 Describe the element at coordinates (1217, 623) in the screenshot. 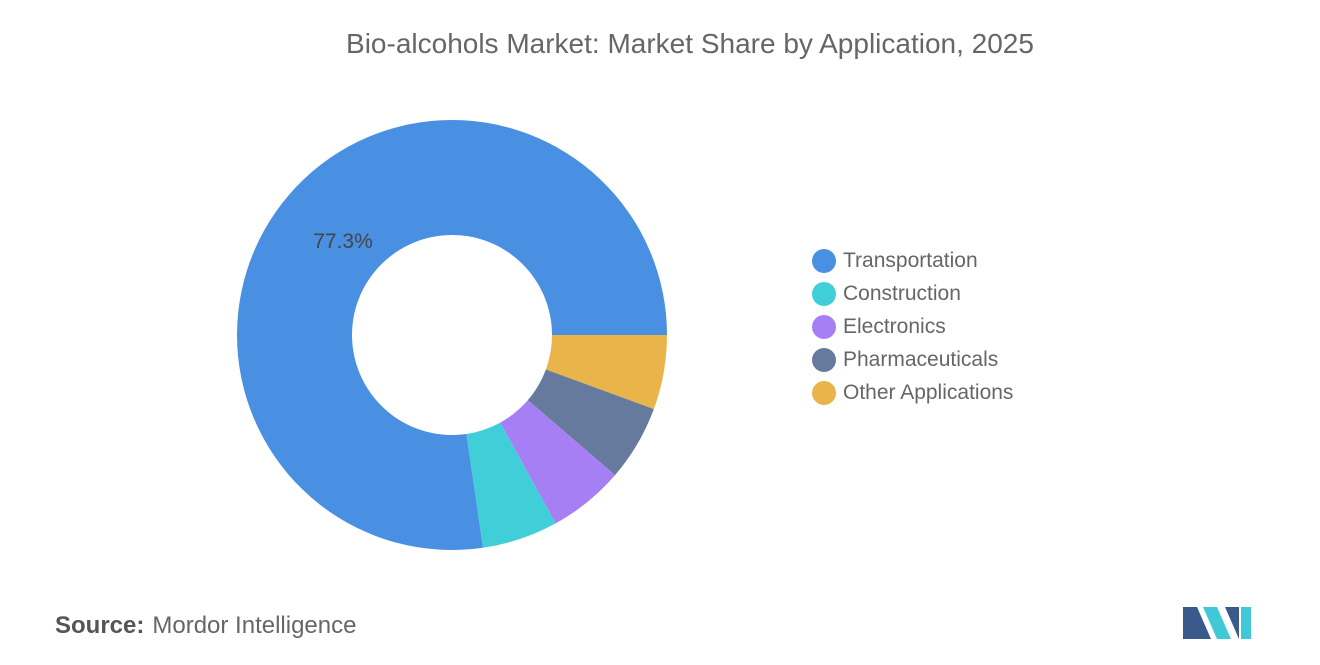

I see `mordor-logo` at that location.